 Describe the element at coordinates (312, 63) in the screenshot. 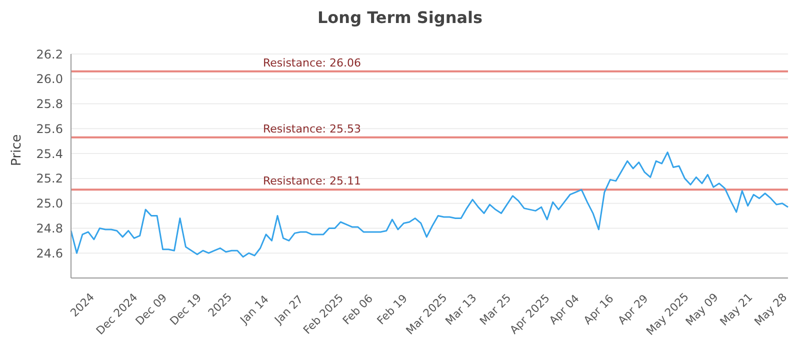

I see `ref-line-label: Resistance: 26.06` at that location.